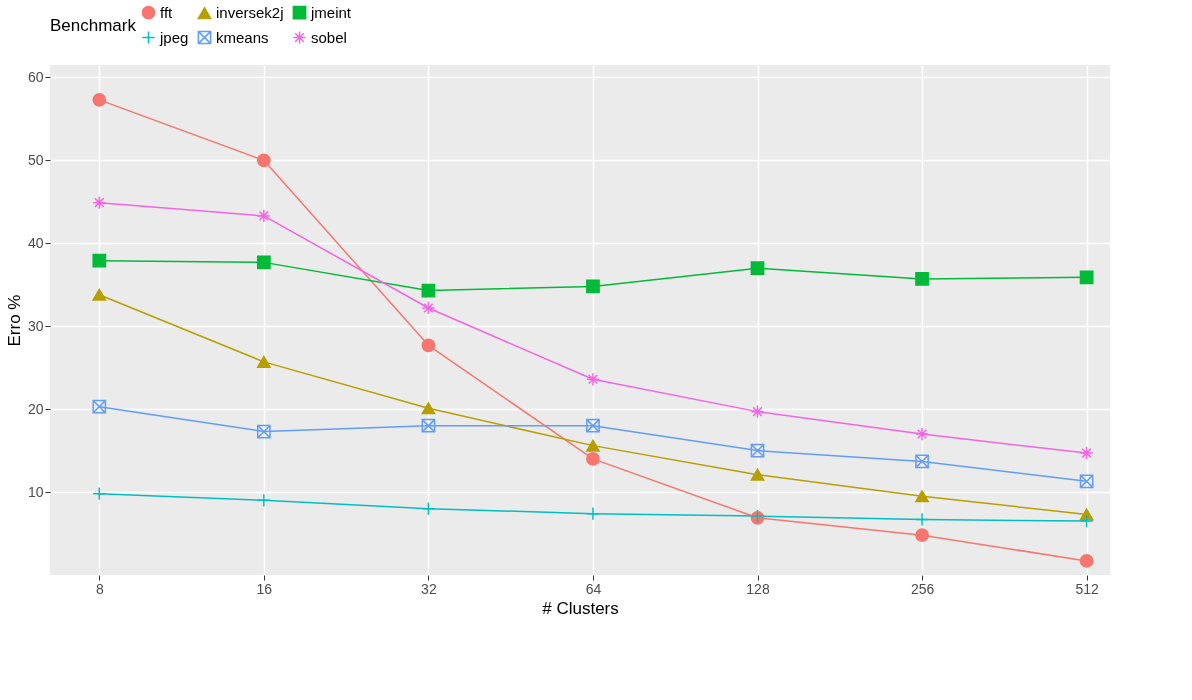  Describe the element at coordinates (35, 325) in the screenshot. I see `y-tick-label: 30` at that location.